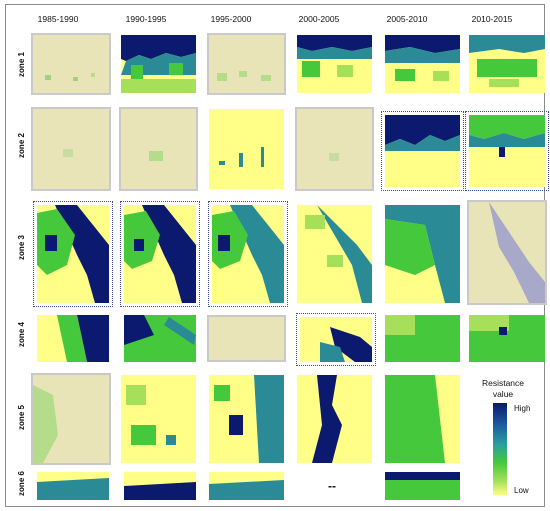 The width and height of the screenshot is (550, 511). What do you see at coordinates (160, 254) in the screenshot?
I see `map-zone3-1990` at bounding box center [160, 254].